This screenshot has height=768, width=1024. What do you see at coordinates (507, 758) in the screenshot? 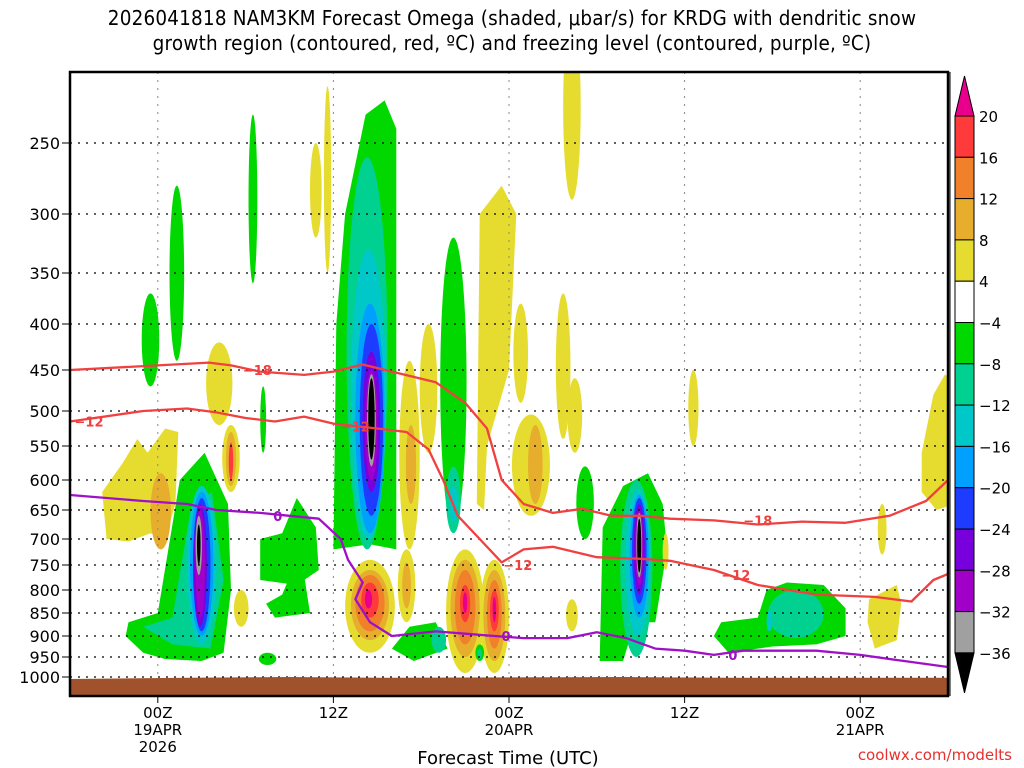
I see `x-axis-label: Forecast Time (UTC)` at bounding box center [507, 758].